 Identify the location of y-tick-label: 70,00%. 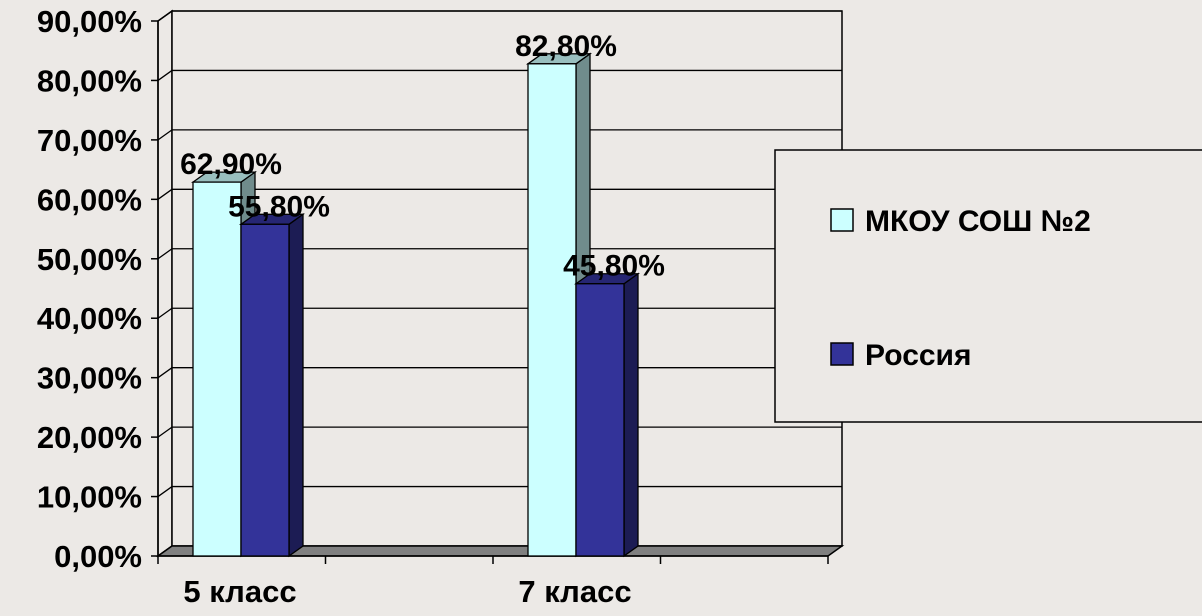
(89, 140).